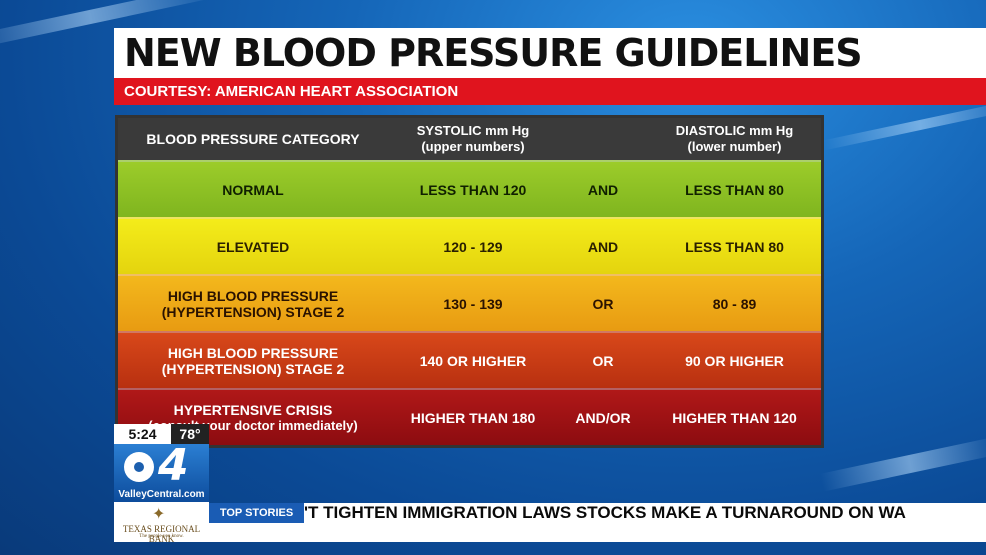 This screenshot has width=986, height=555. I want to click on header-category: BLOOD PRESSURE CATEGORY, so click(253, 139).